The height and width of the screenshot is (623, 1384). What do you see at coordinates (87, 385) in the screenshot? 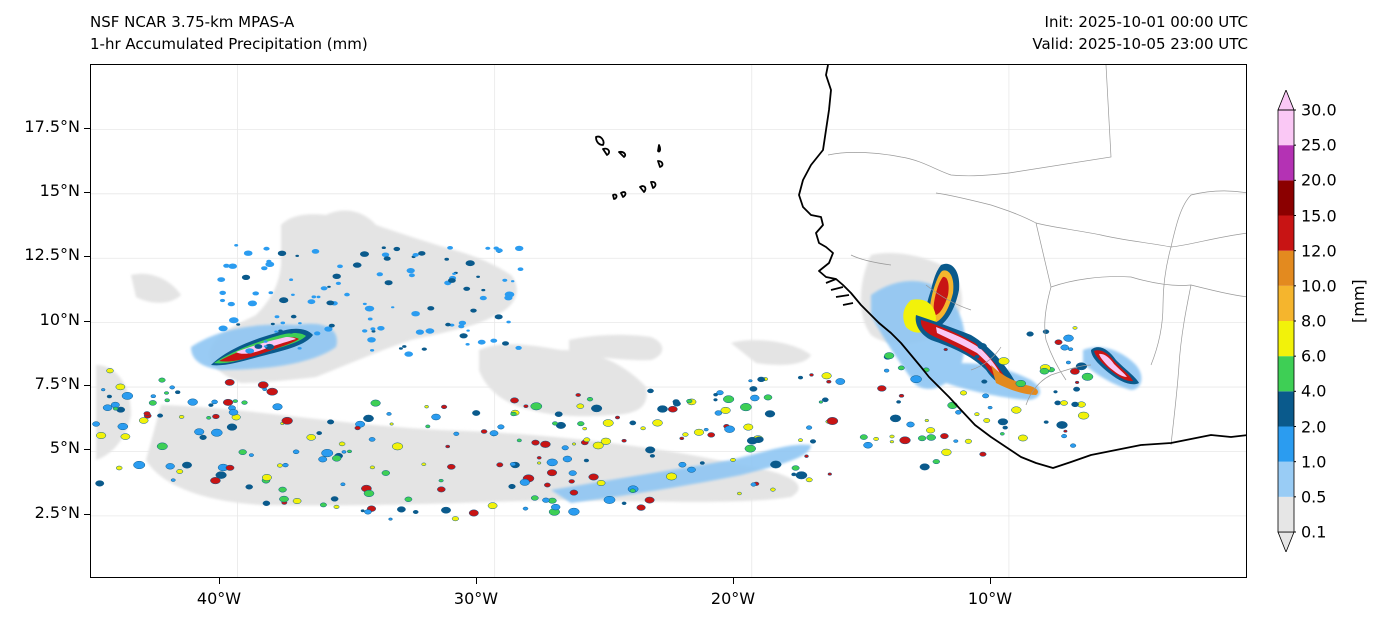
I see `lat-tick` at bounding box center [87, 385].